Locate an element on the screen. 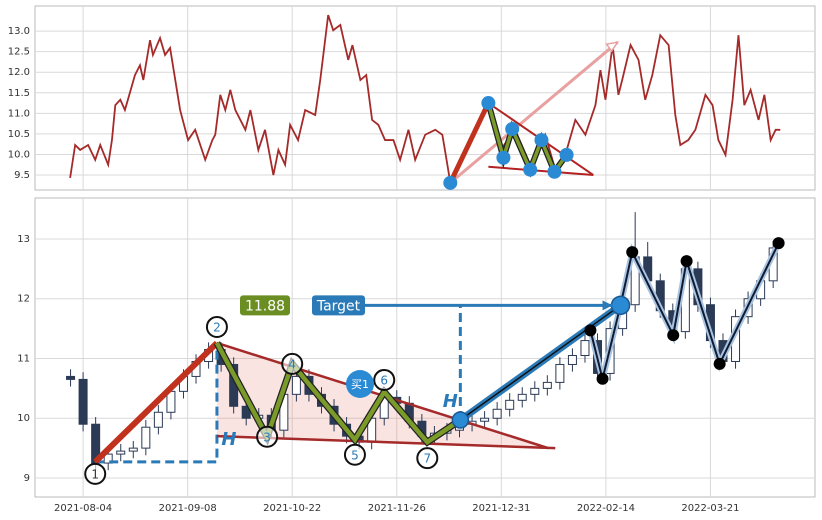 The width and height of the screenshot is (822, 520). pattern-label: 1 is located at coordinates (95, 474).